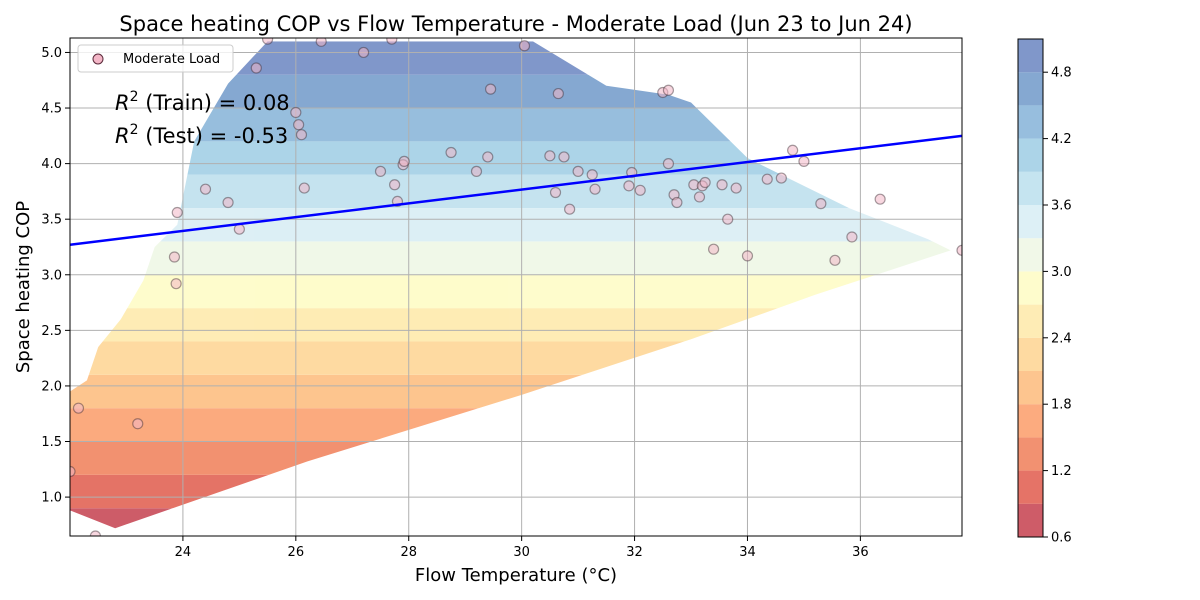 This screenshot has height=600, width=1200. What do you see at coordinates (1061, 538) in the screenshot?
I see `colorbar-tick-label: 0.6` at bounding box center [1061, 538].